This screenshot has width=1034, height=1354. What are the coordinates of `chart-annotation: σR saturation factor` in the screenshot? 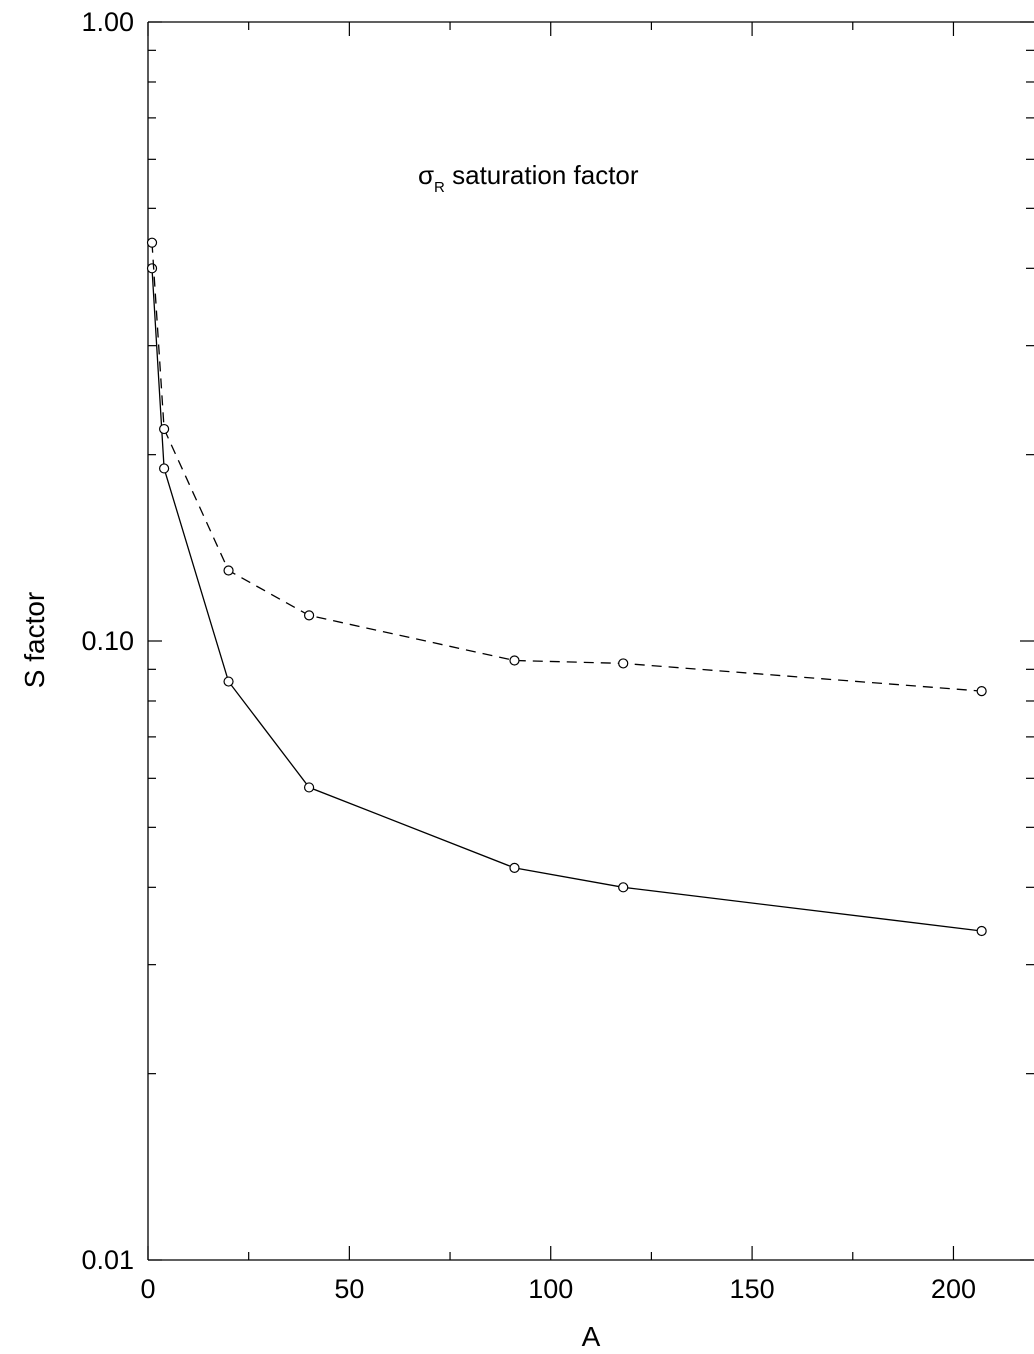 It's located at (528, 178).